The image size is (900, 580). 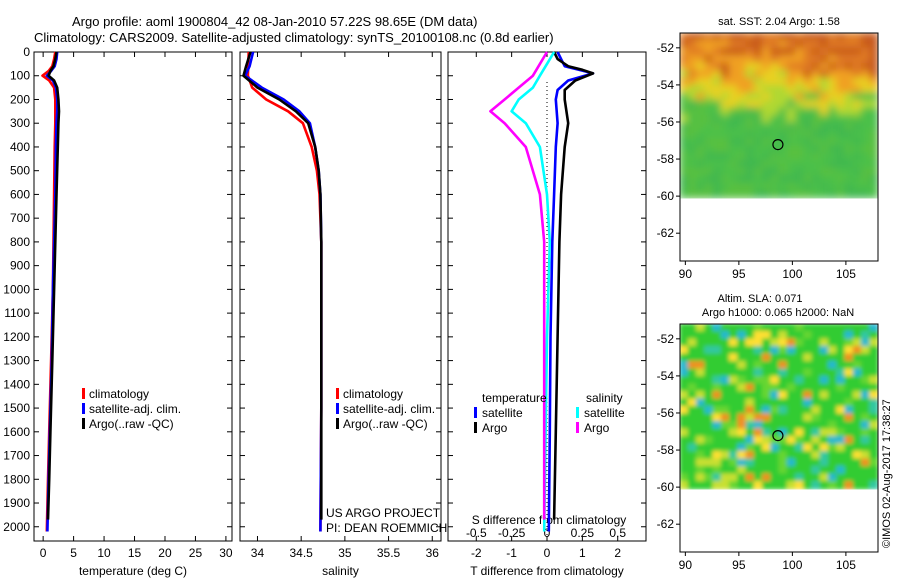 I want to click on x-tick-label: 2, so click(x=617, y=553).